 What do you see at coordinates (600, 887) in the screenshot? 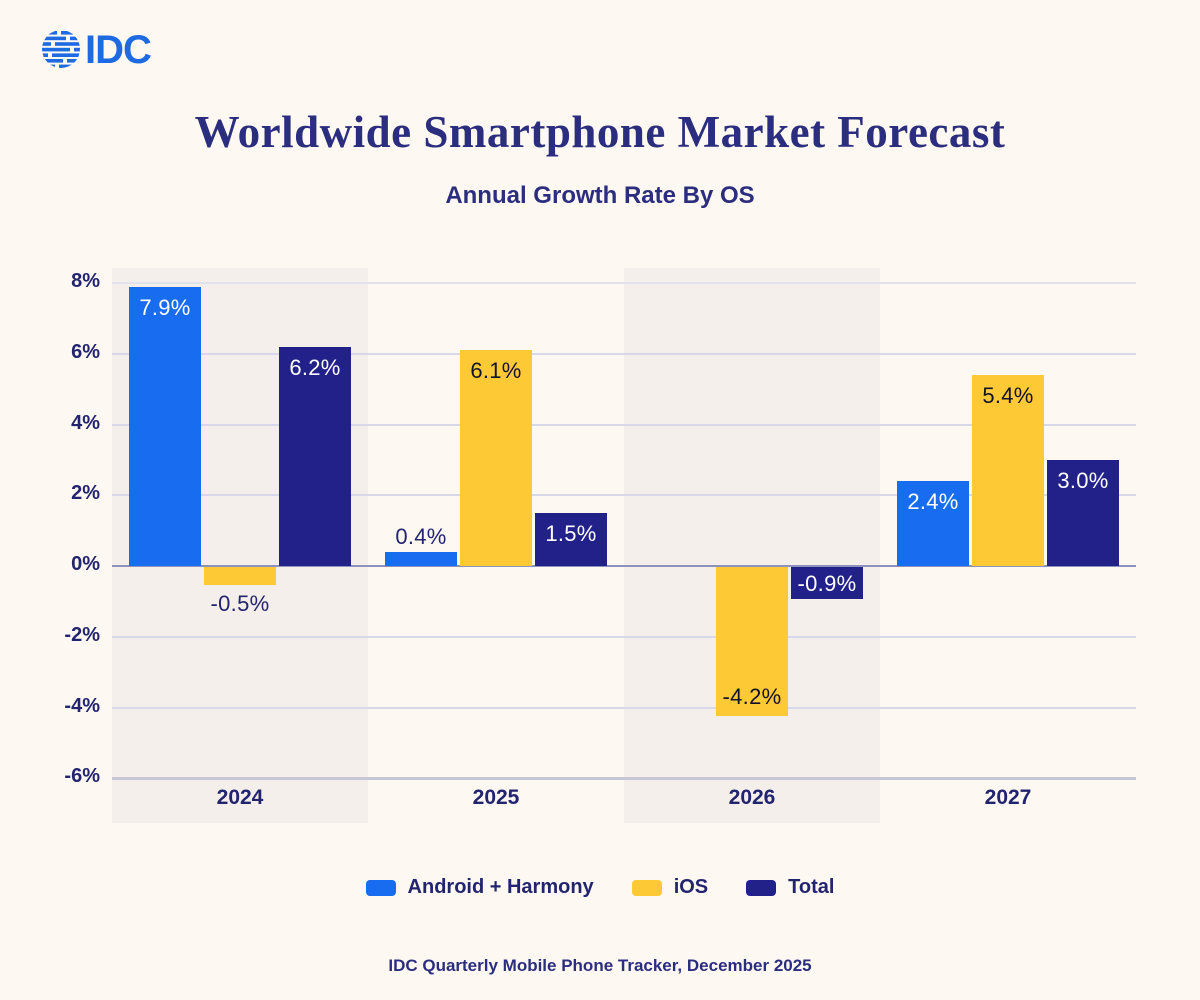
I see `chart-legend: Android + Harmony iOS Total` at bounding box center [600, 887].